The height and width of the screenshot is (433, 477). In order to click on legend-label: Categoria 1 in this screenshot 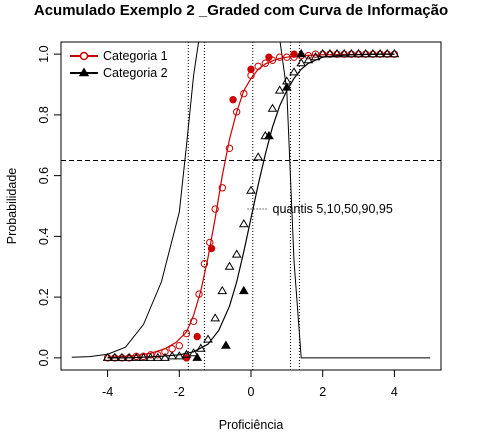, I will do `click(135, 56)`.